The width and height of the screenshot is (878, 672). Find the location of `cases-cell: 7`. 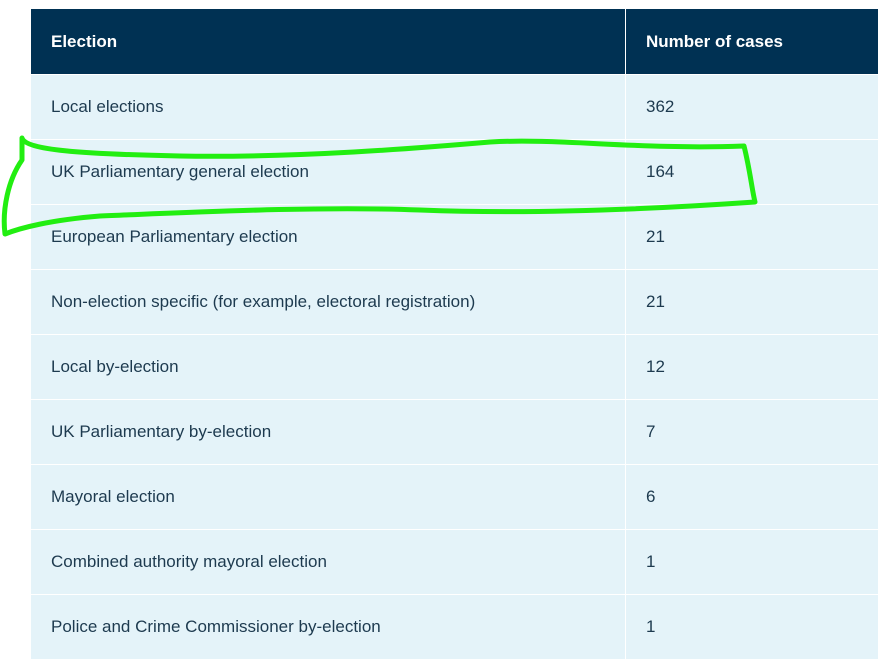

cases-cell: 7 is located at coordinates (651, 431).